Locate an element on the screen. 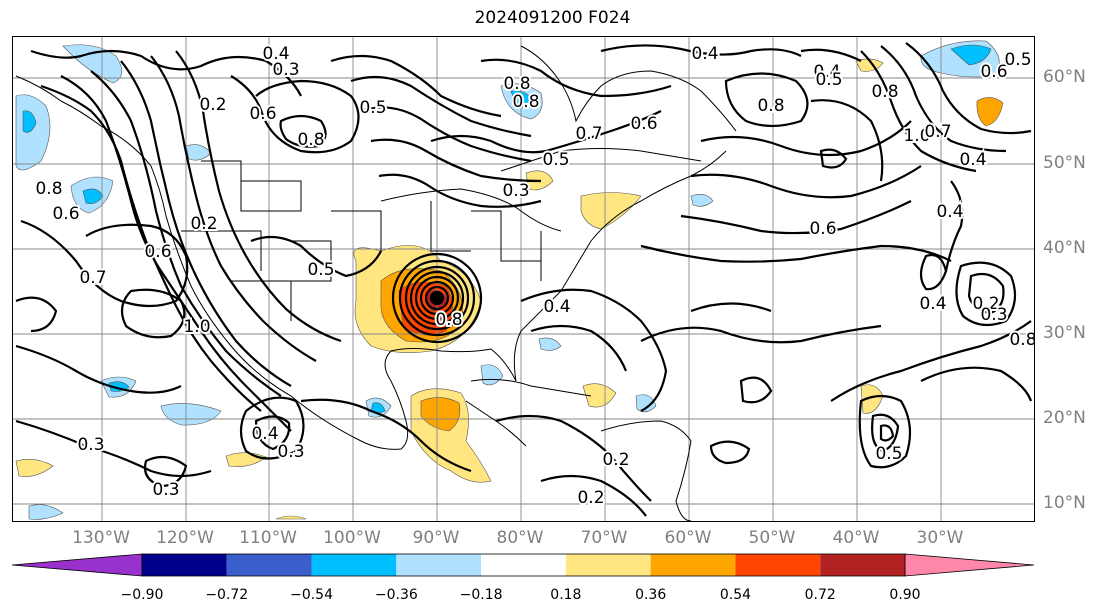  colorbar-tick-label: −0.18 is located at coordinates (481, 595).